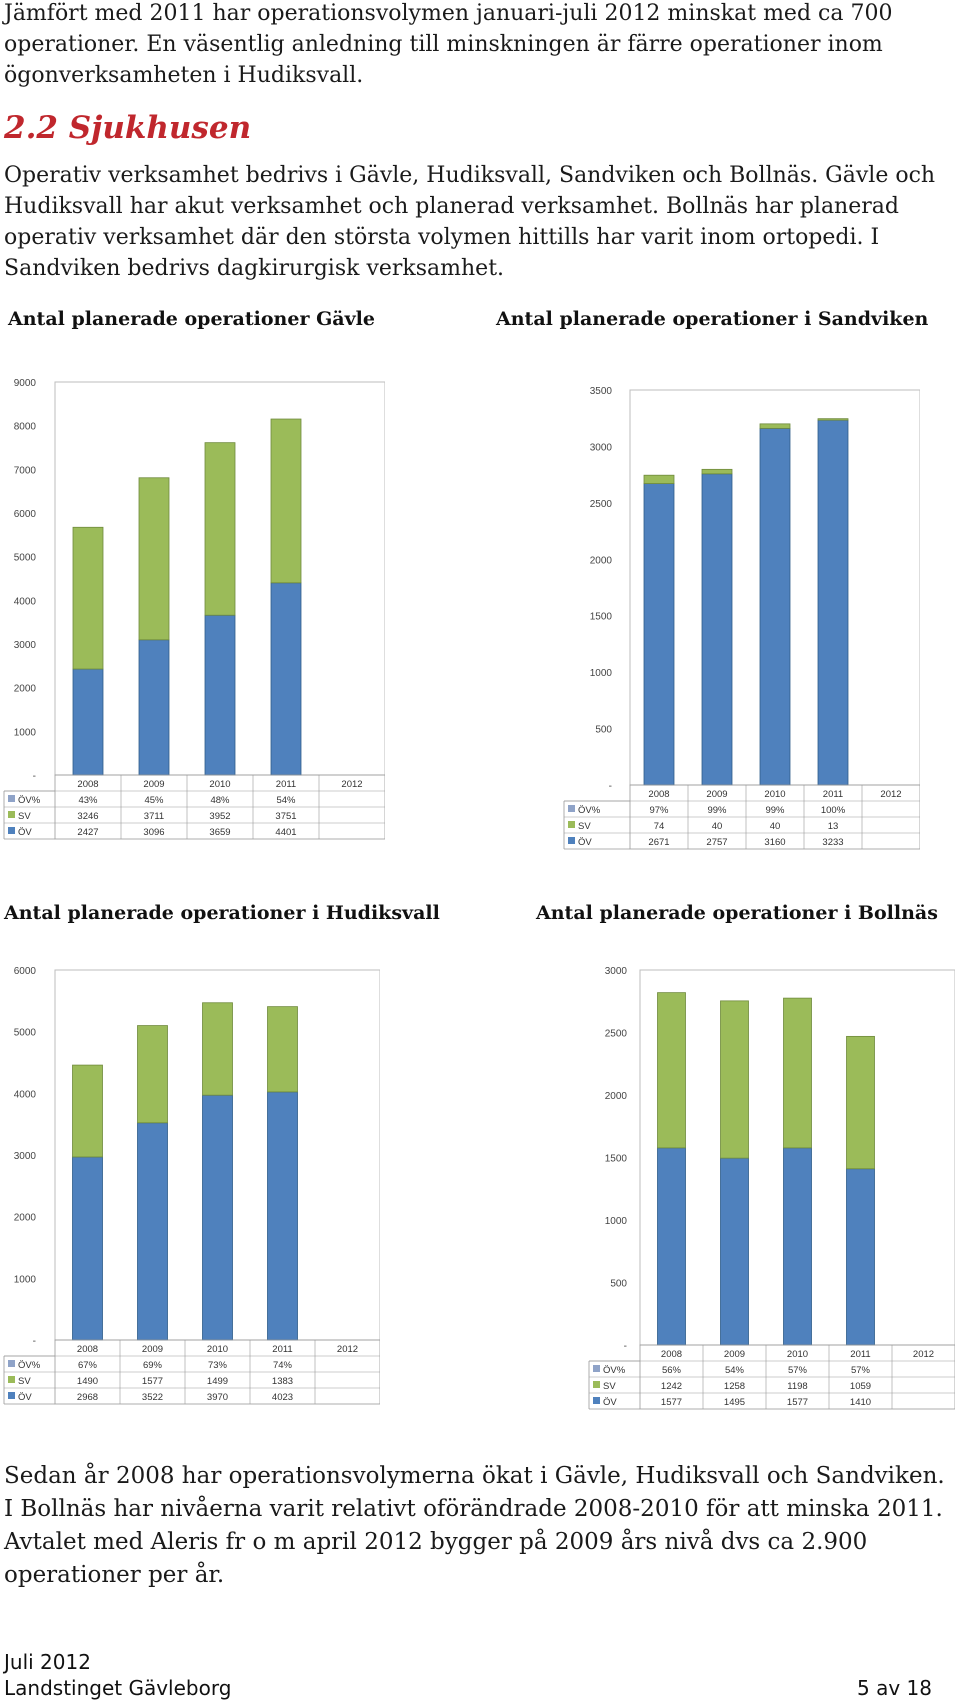 The width and height of the screenshot is (960, 1702). Describe the element at coordinates (734, 1402) in the screenshot. I see `table-cell: 1495` at that location.